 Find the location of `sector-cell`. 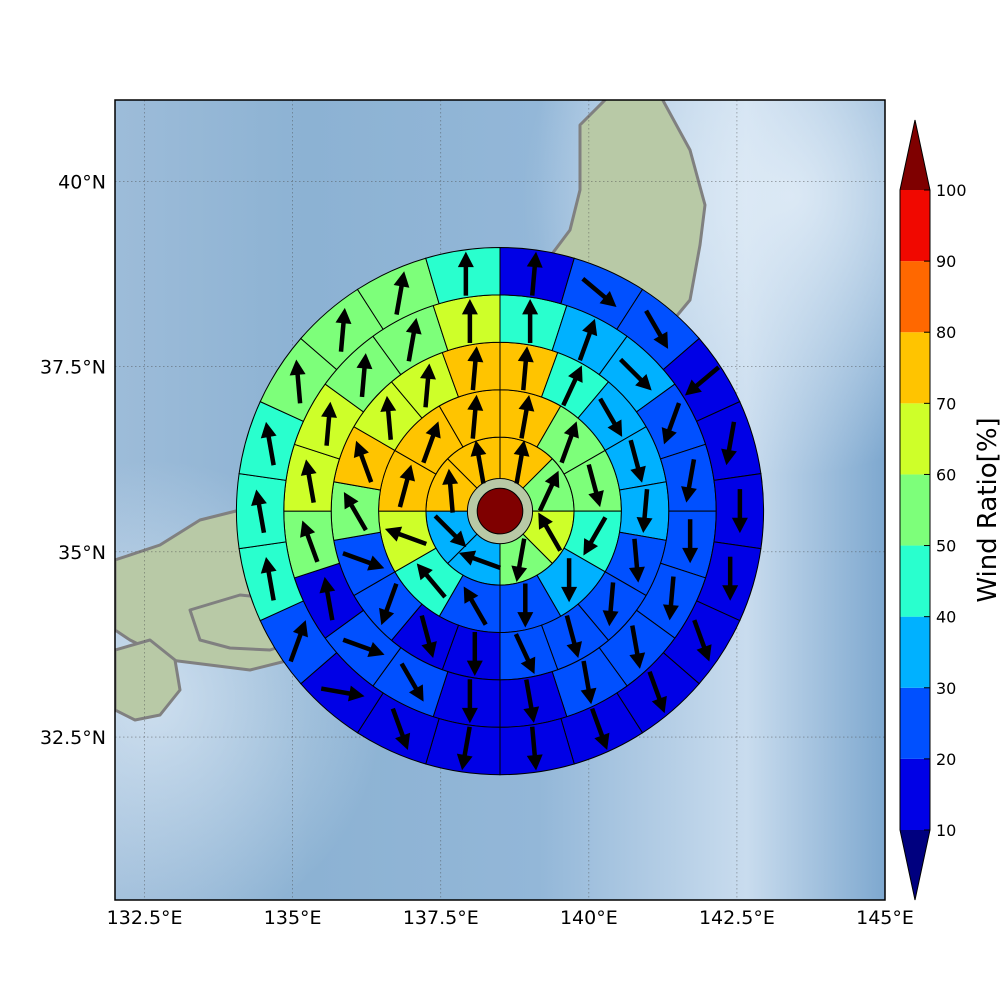

sector-cell is located at coordinates (463, 276).